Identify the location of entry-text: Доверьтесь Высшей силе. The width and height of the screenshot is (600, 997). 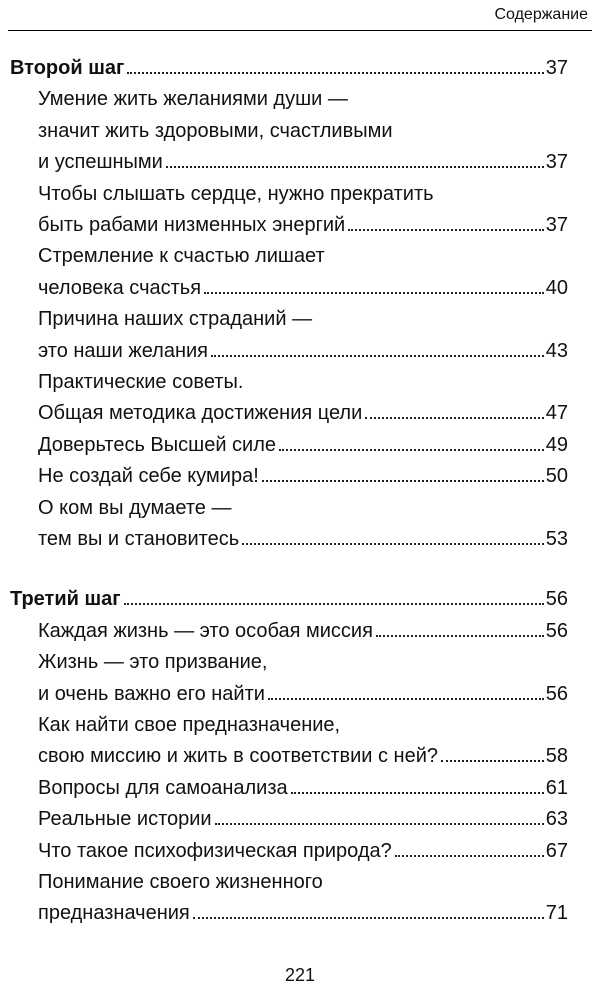
(157, 444).